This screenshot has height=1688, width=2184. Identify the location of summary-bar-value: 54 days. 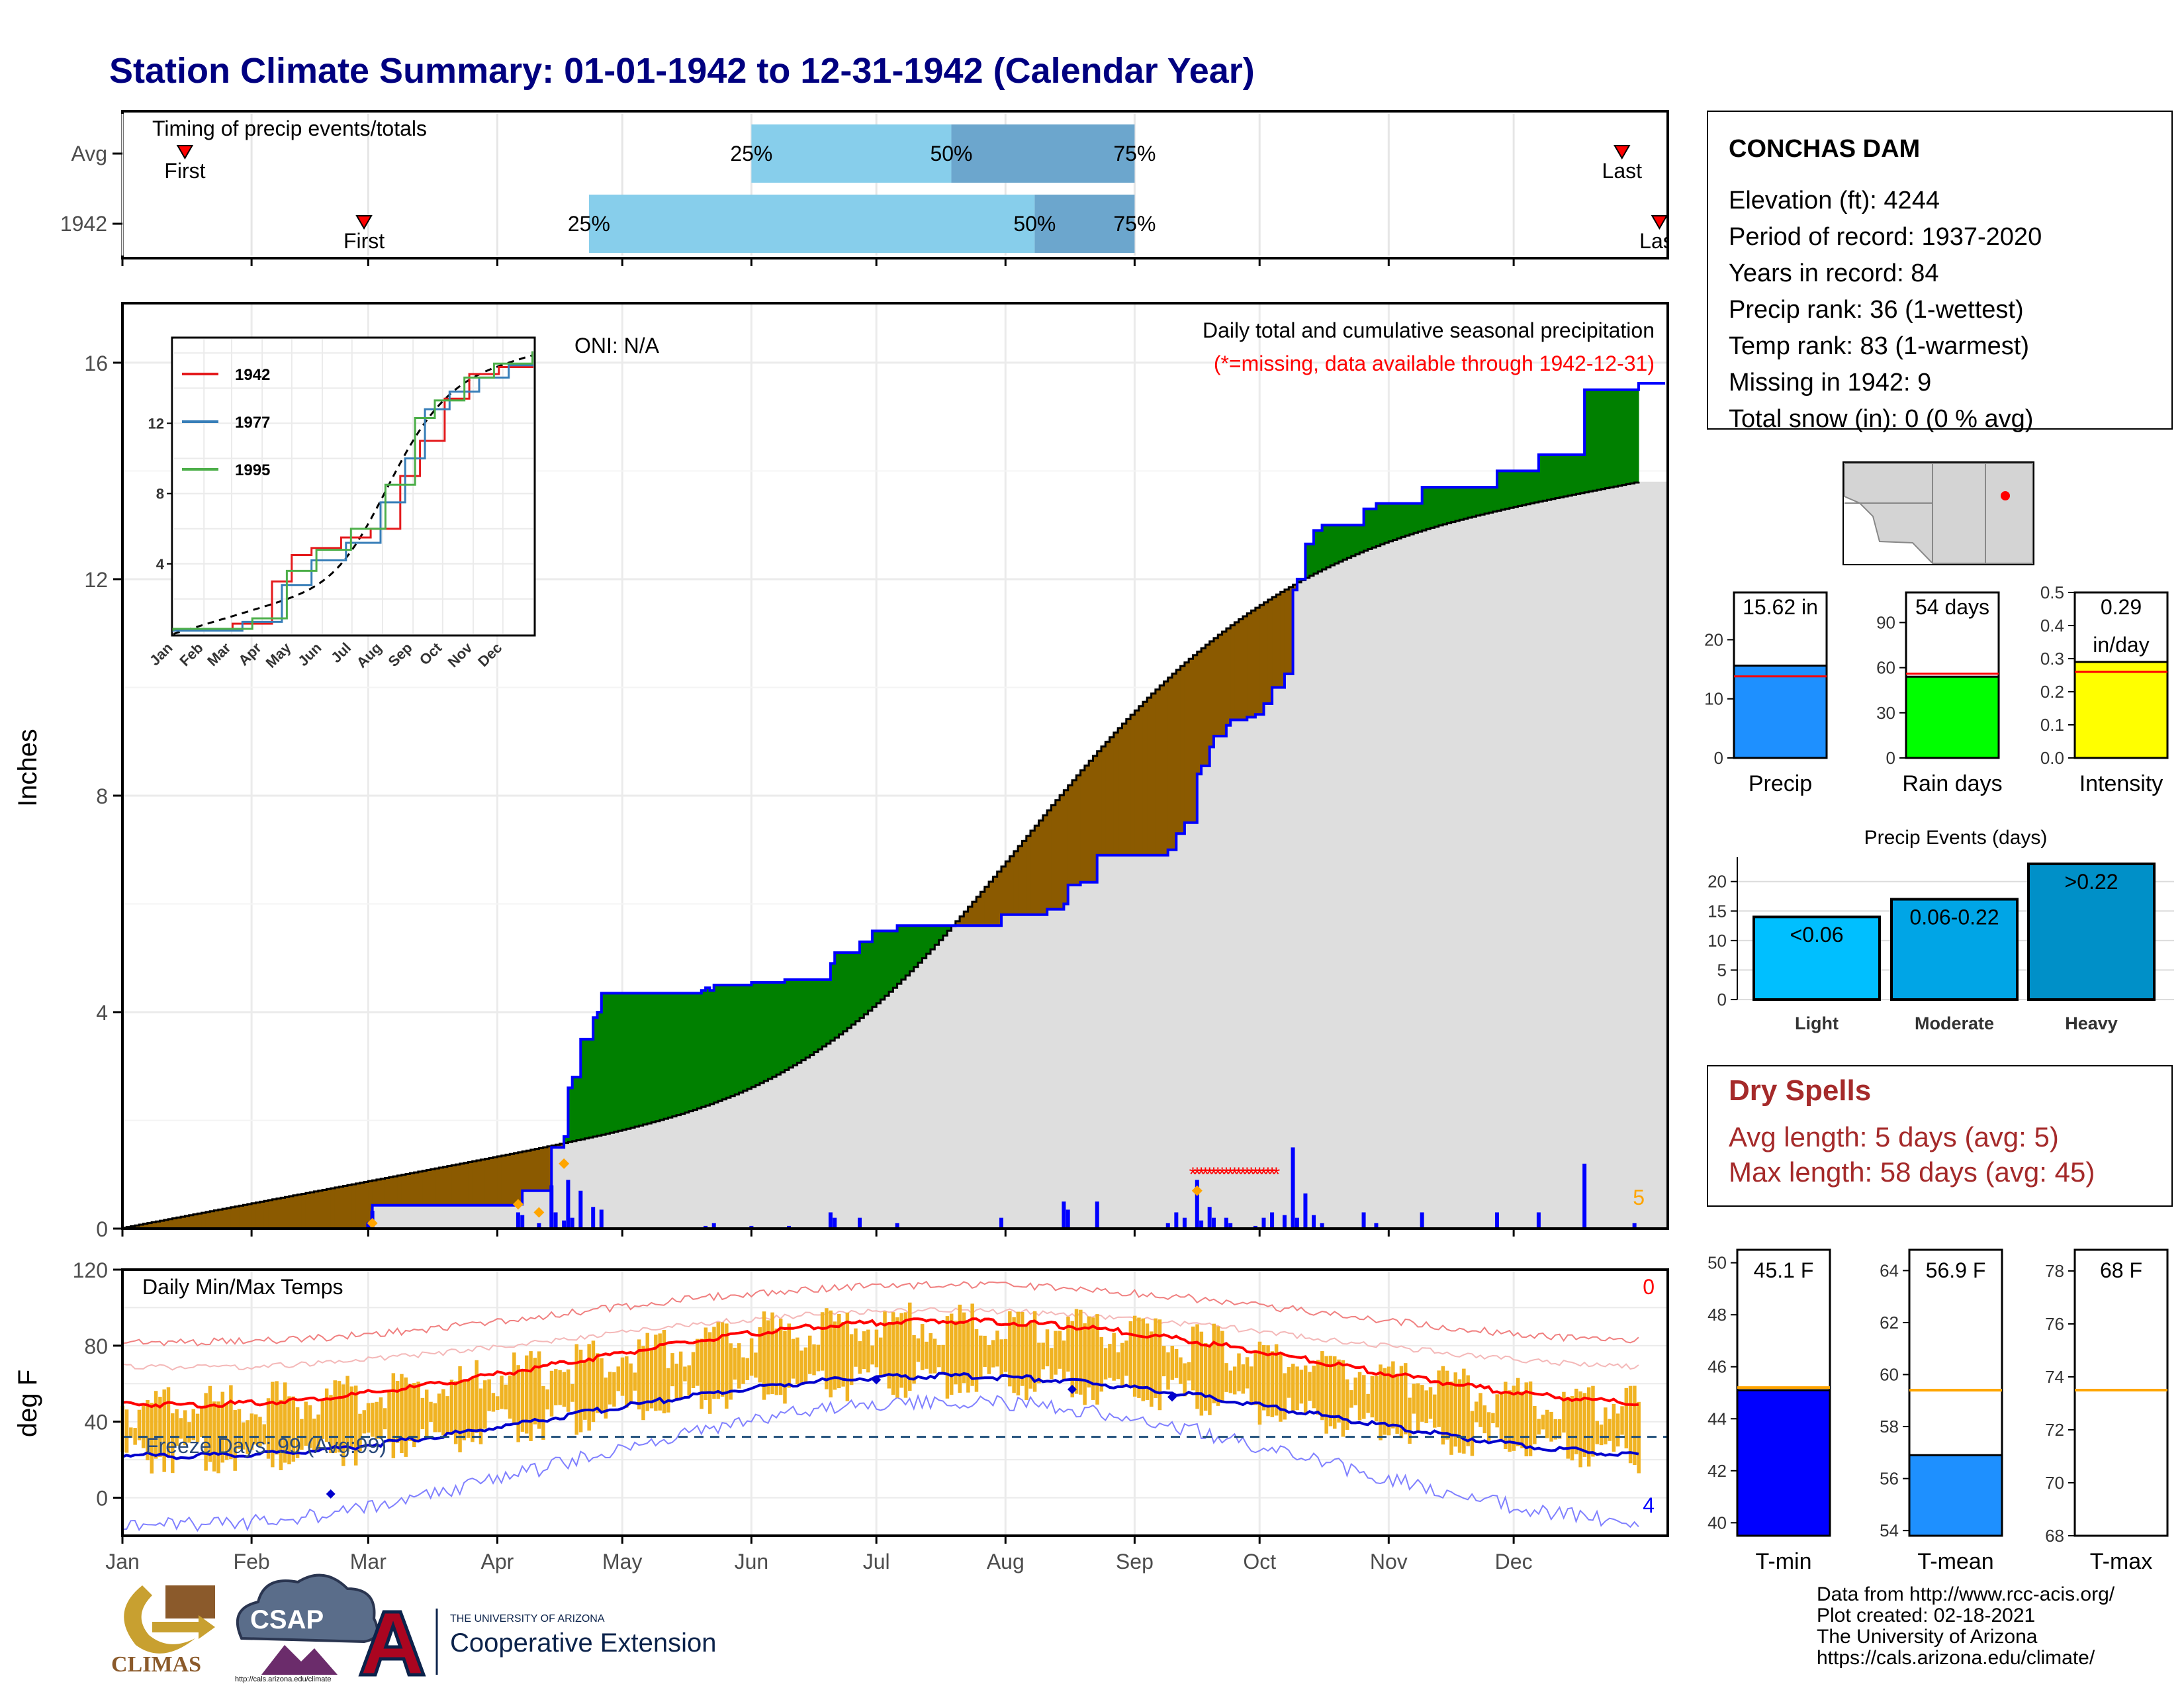
(1952, 607).